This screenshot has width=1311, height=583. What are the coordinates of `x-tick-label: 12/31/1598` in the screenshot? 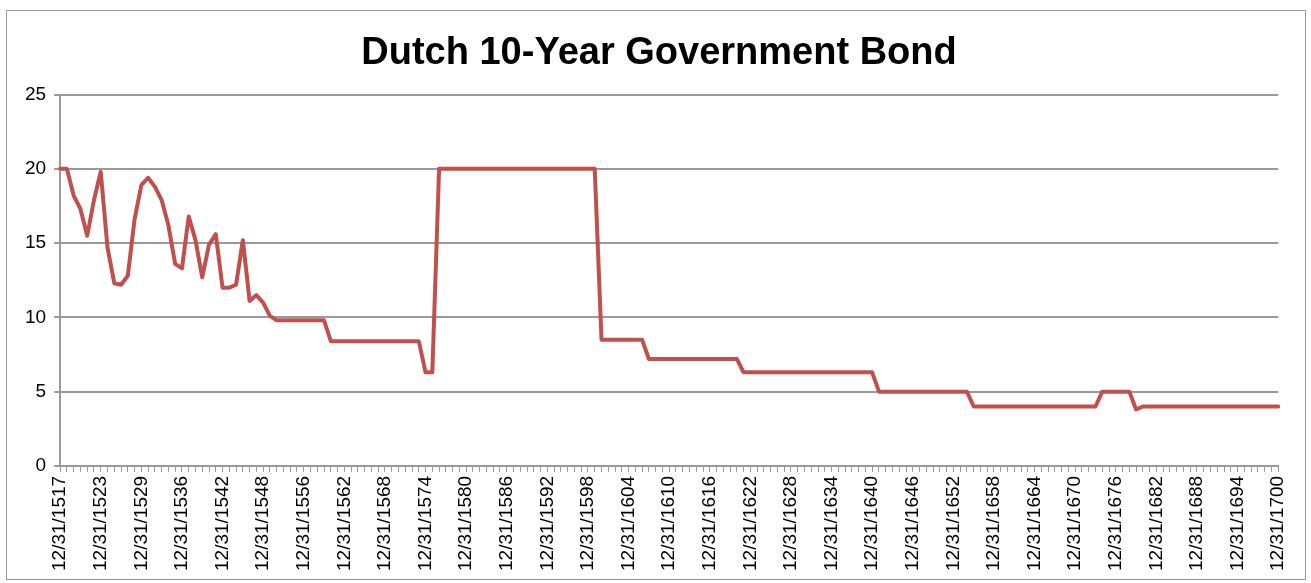 It's located at (587, 523).